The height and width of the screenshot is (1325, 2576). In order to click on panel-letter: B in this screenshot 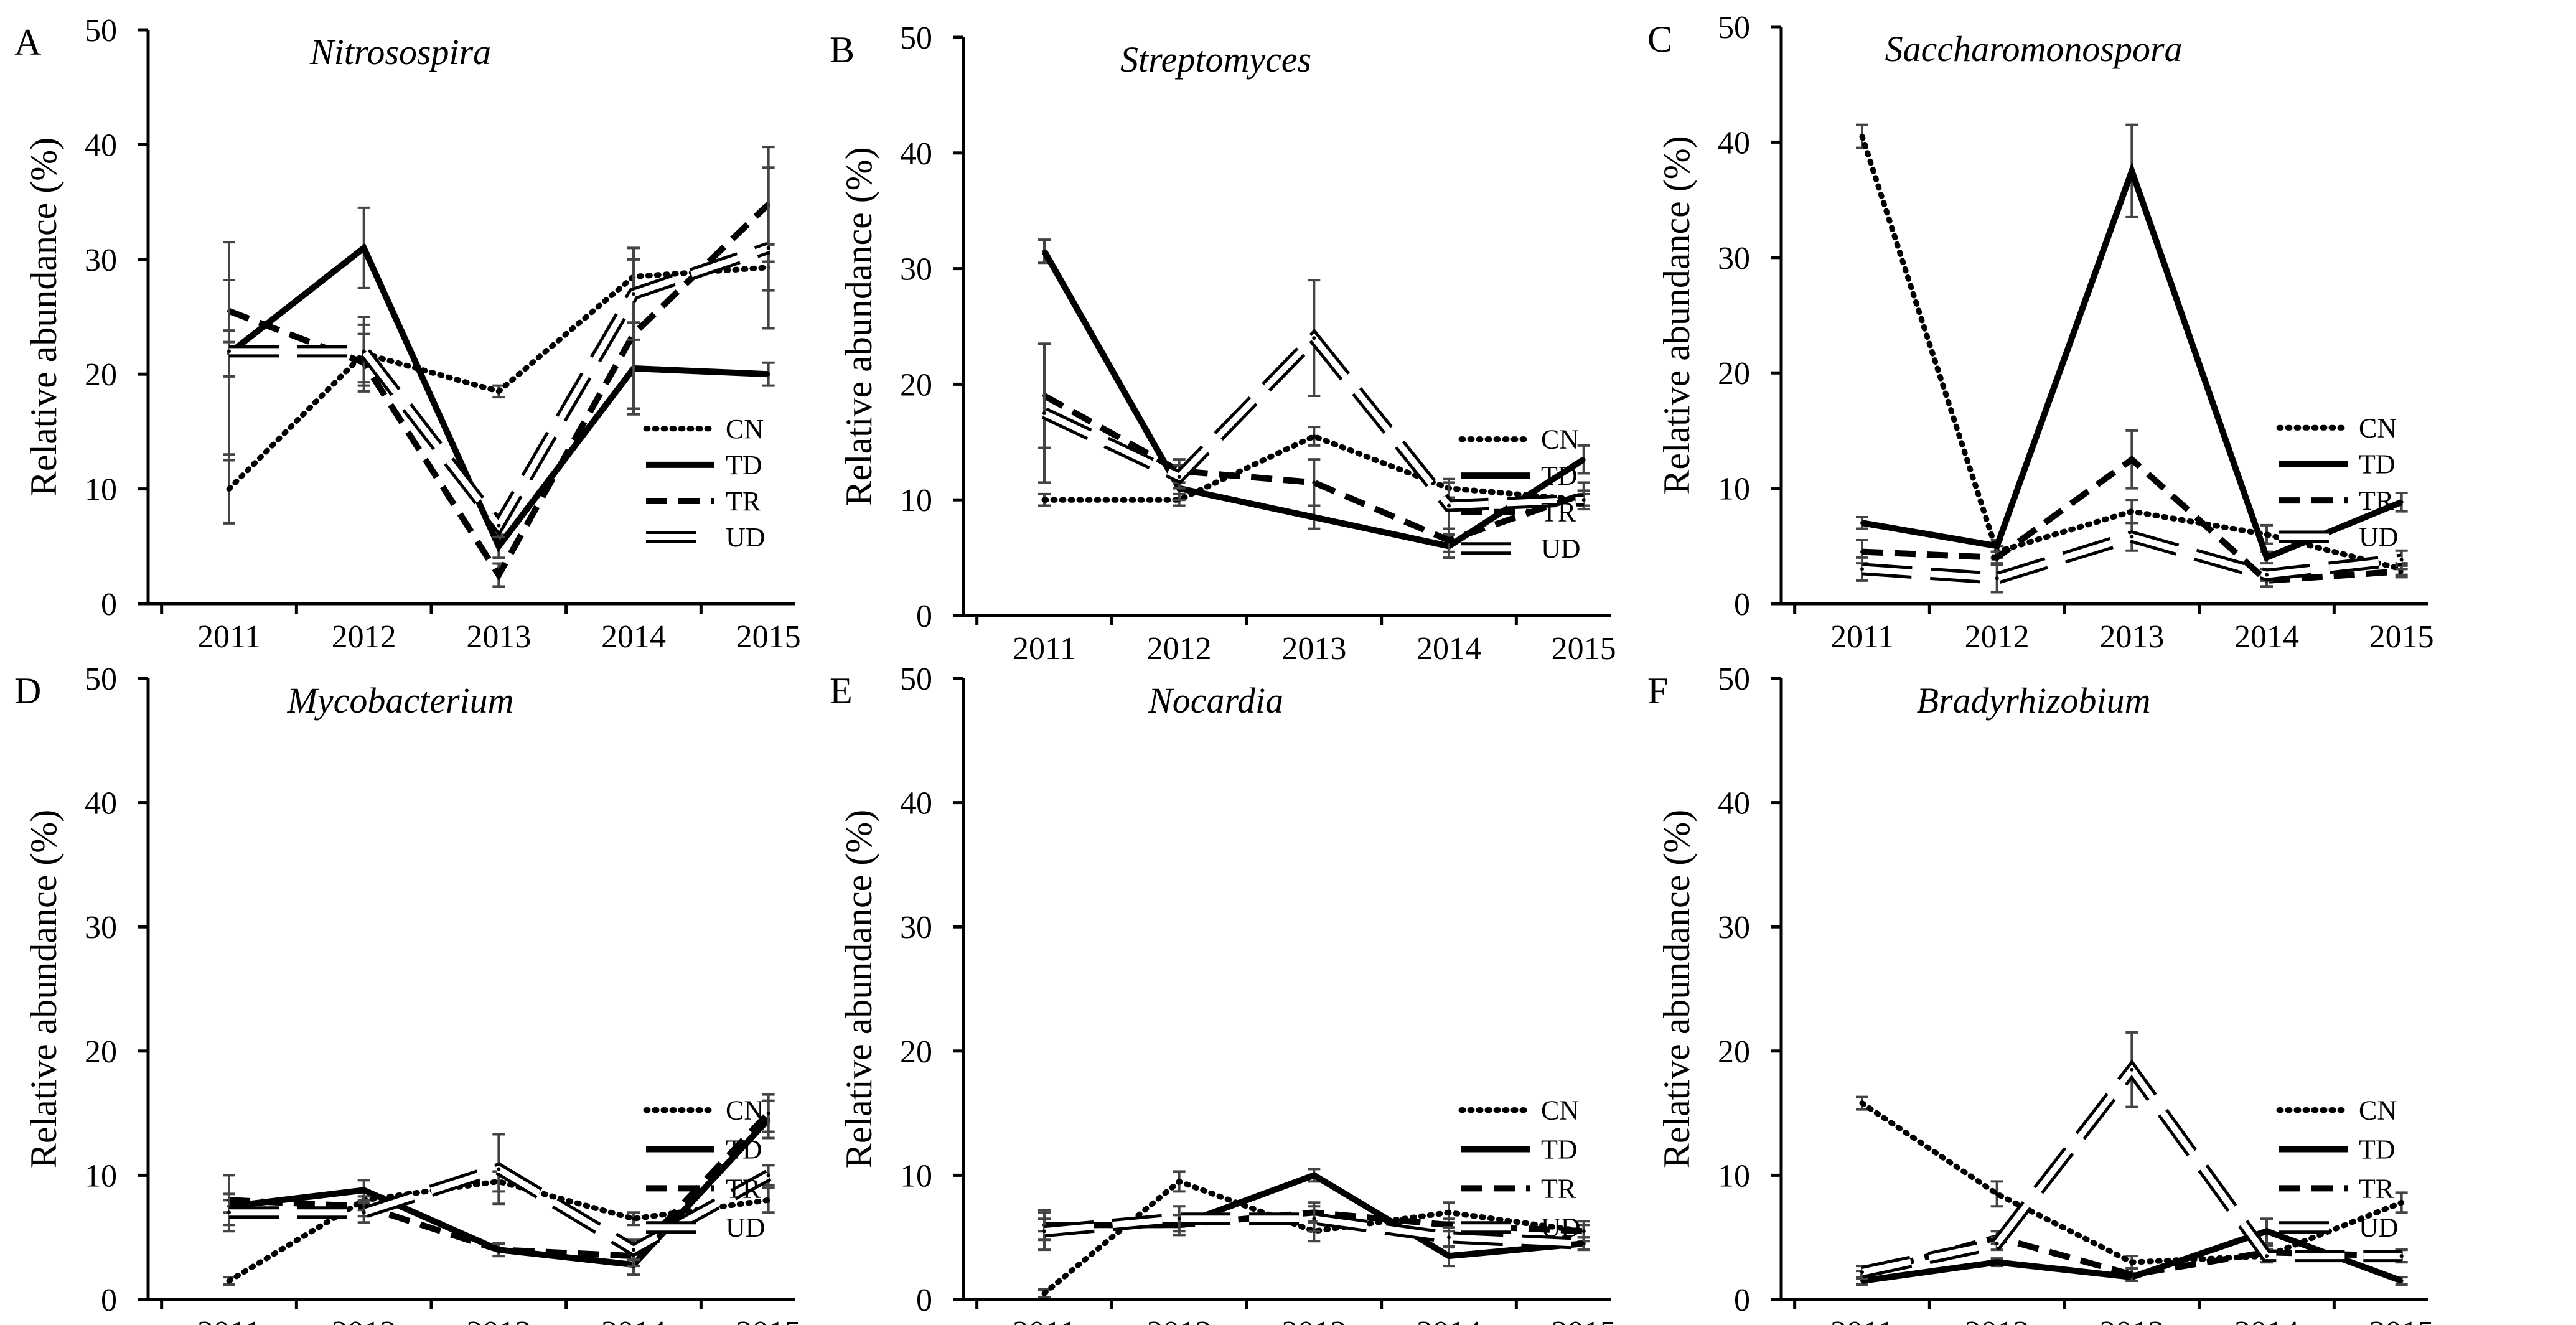, I will do `click(842, 49)`.